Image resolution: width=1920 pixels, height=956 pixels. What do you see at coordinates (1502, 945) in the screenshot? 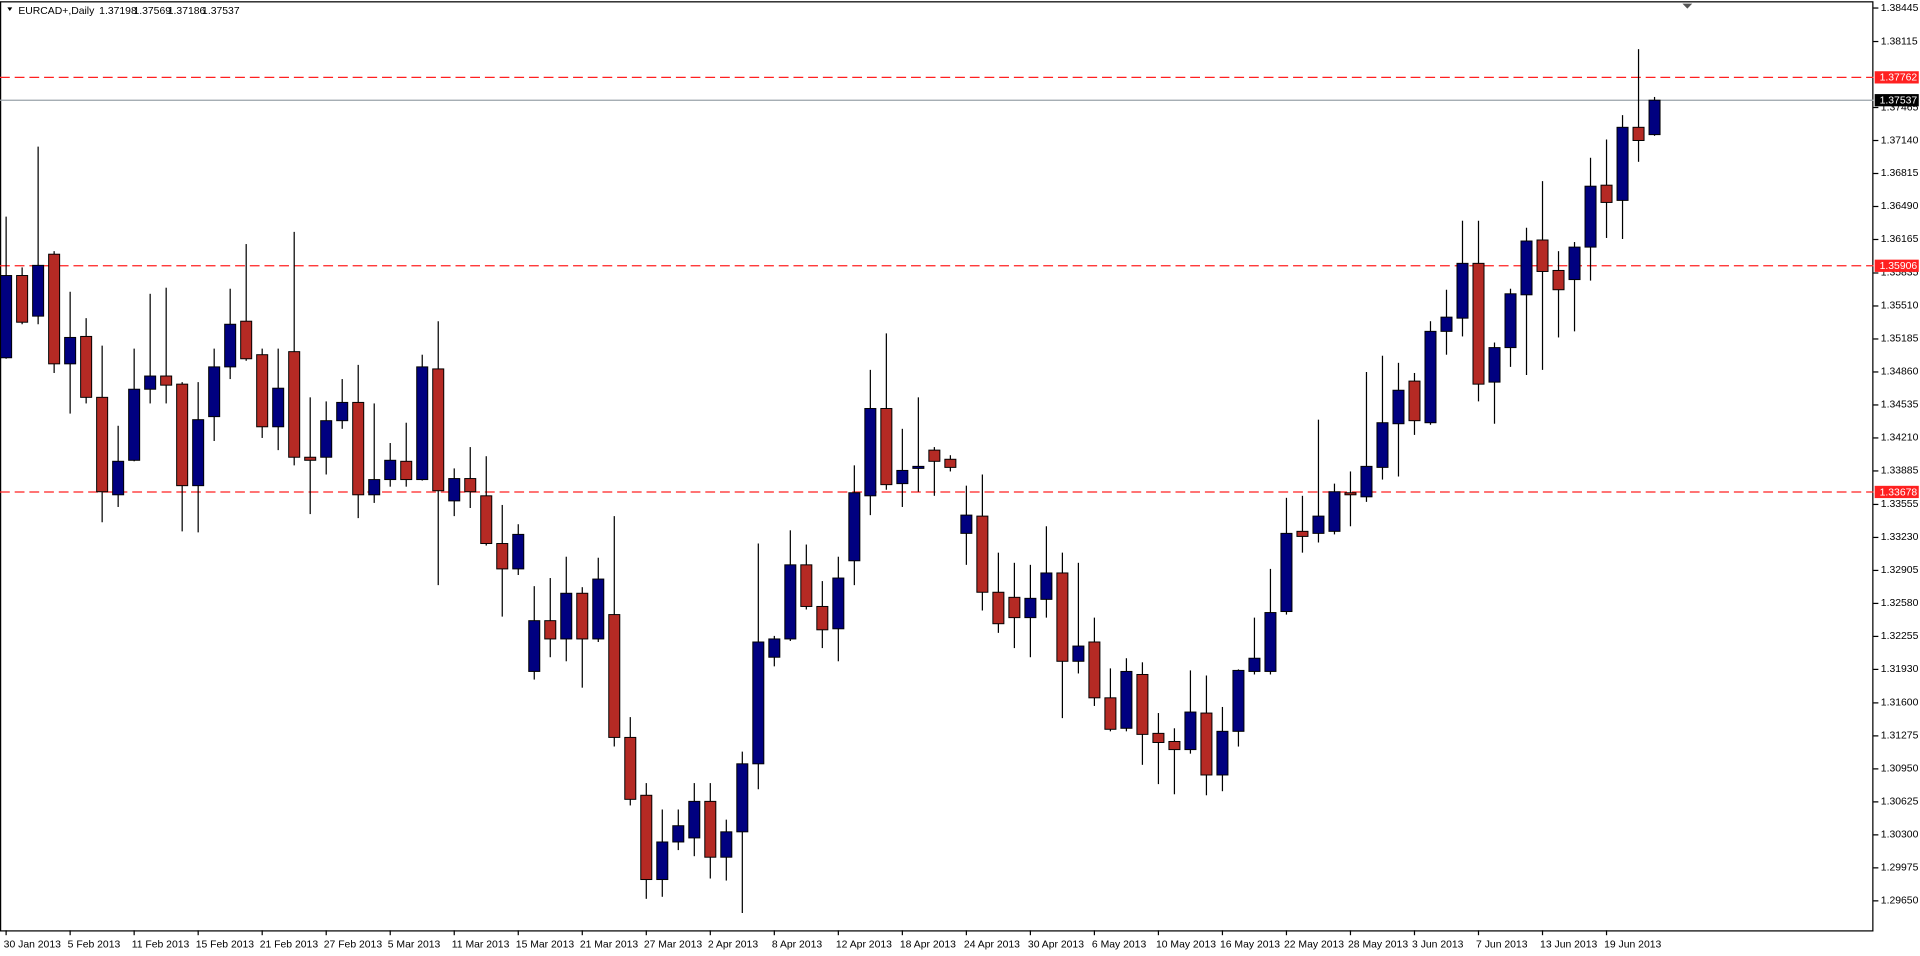
I see `x-tick-label: 7 Jun 2013` at bounding box center [1502, 945].